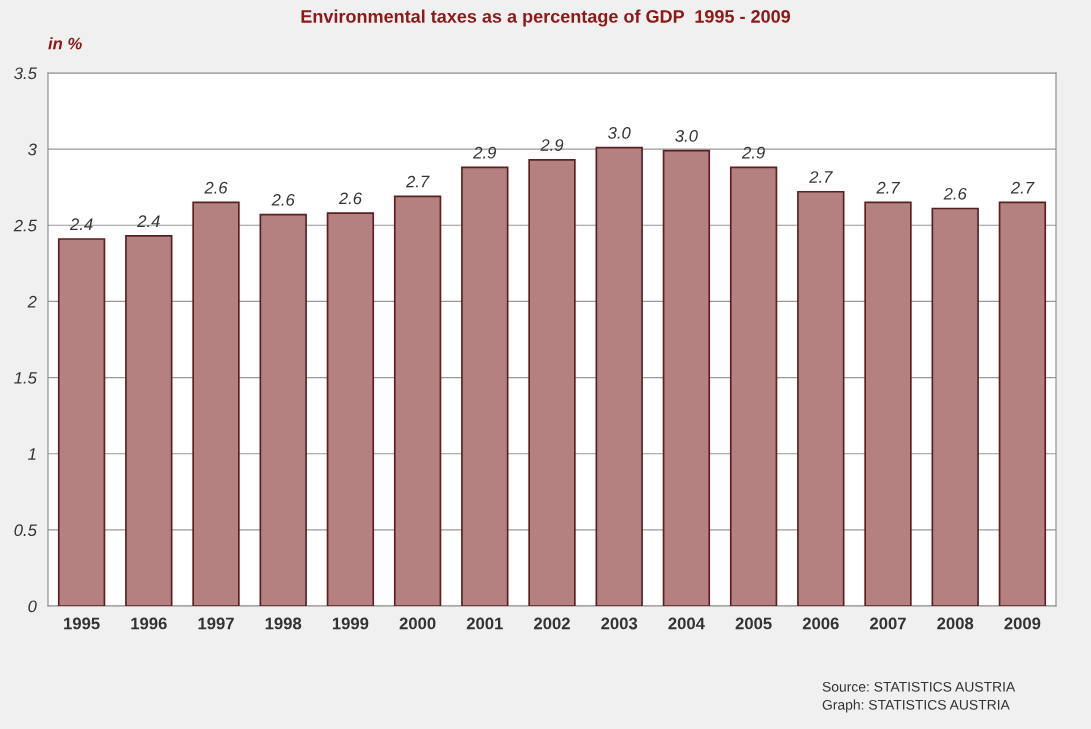 This screenshot has width=1091, height=729. I want to click on y-tick-label: 3.5, so click(25, 73).